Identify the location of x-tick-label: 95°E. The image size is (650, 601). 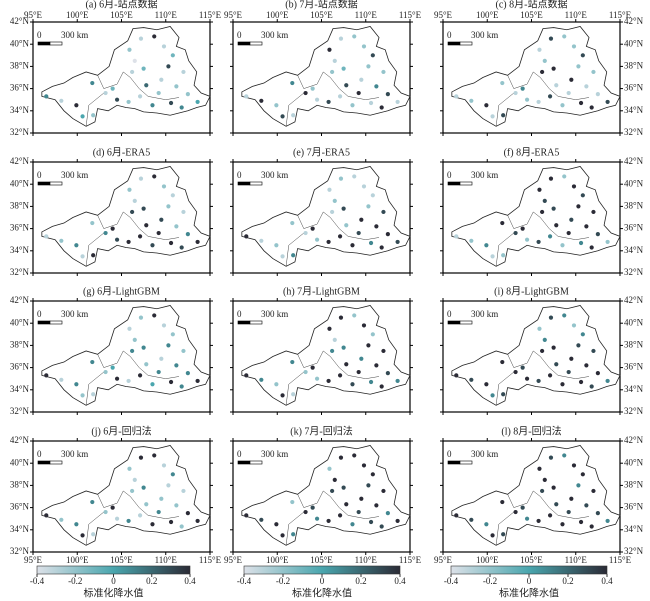
(233, 560).